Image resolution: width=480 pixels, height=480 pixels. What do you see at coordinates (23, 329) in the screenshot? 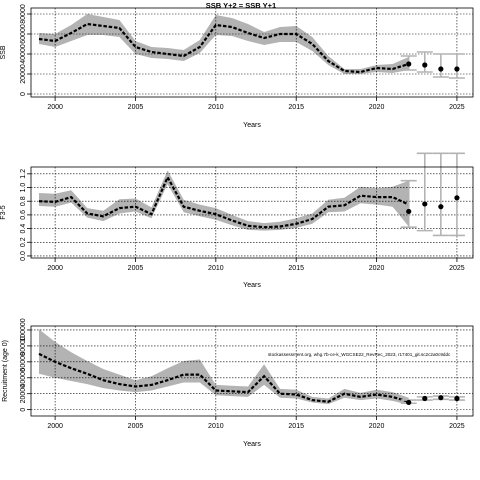
I see `y-tick-label: 100000` at bounding box center [23, 329].